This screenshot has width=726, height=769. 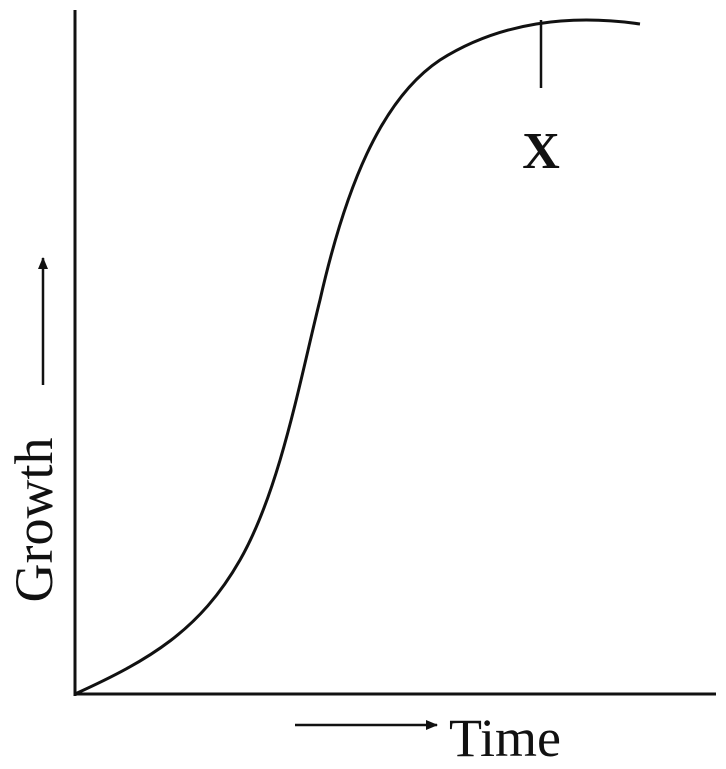 What do you see at coordinates (34, 520) in the screenshot?
I see `y-axis-label: Growth` at bounding box center [34, 520].